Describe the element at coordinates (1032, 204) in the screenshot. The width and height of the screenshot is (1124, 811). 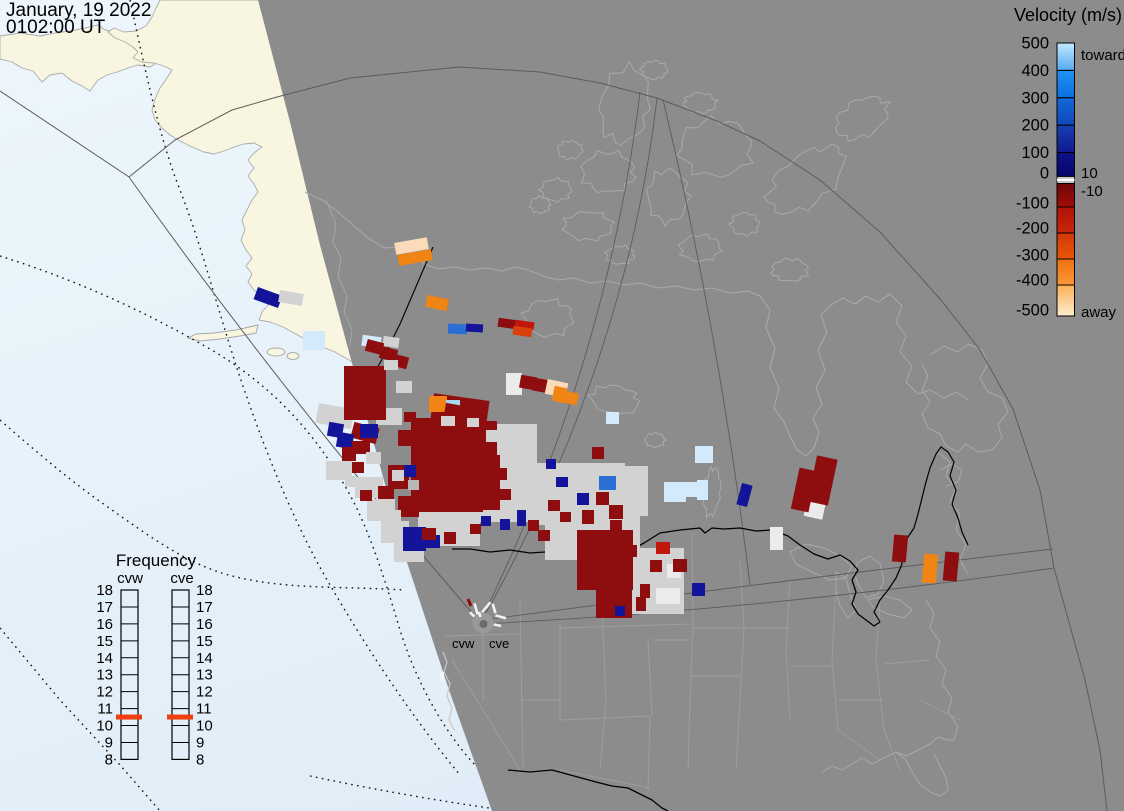
I see `svg-text: -100` at that location.